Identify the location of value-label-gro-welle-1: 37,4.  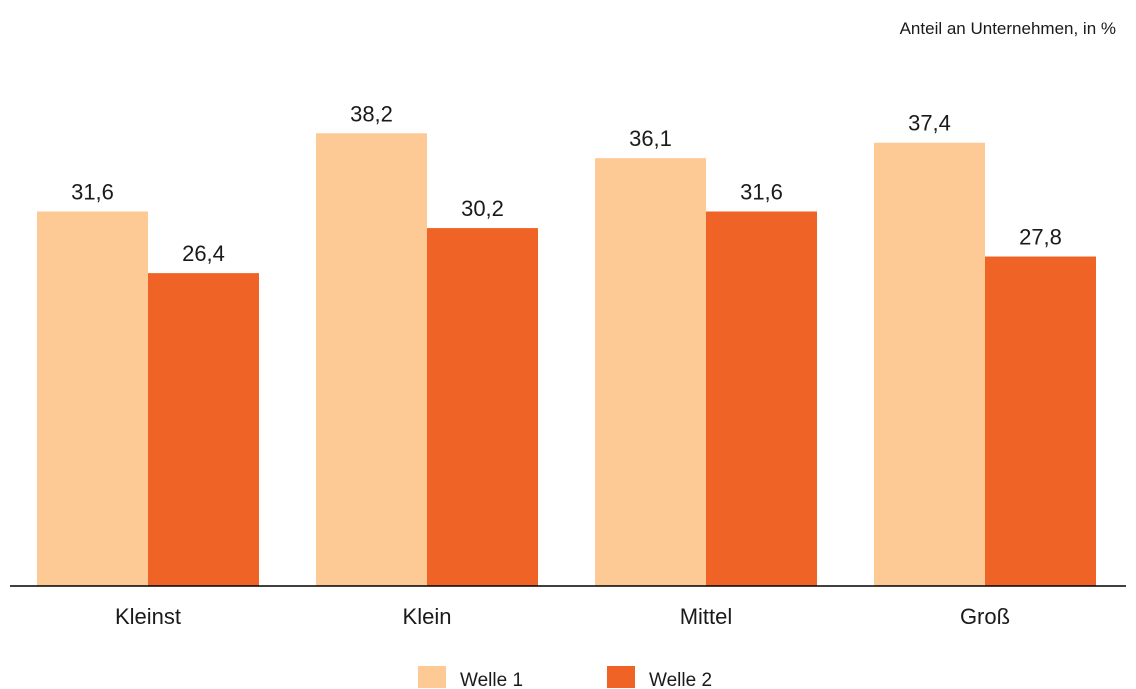
(929, 123).